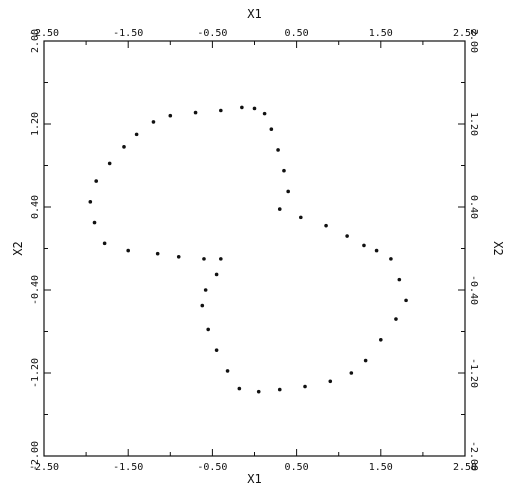  What do you see at coordinates (473, 456) in the screenshot?
I see `y-tick-label-right: -2.00` at bounding box center [473, 456].